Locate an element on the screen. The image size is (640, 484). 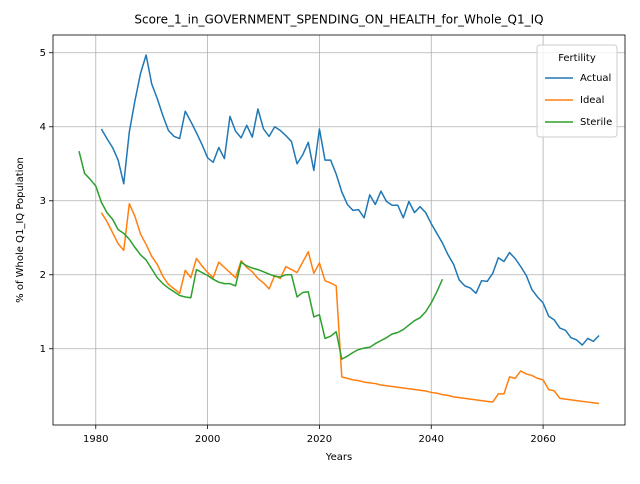
legend-label: Actual is located at coordinates (595, 78).